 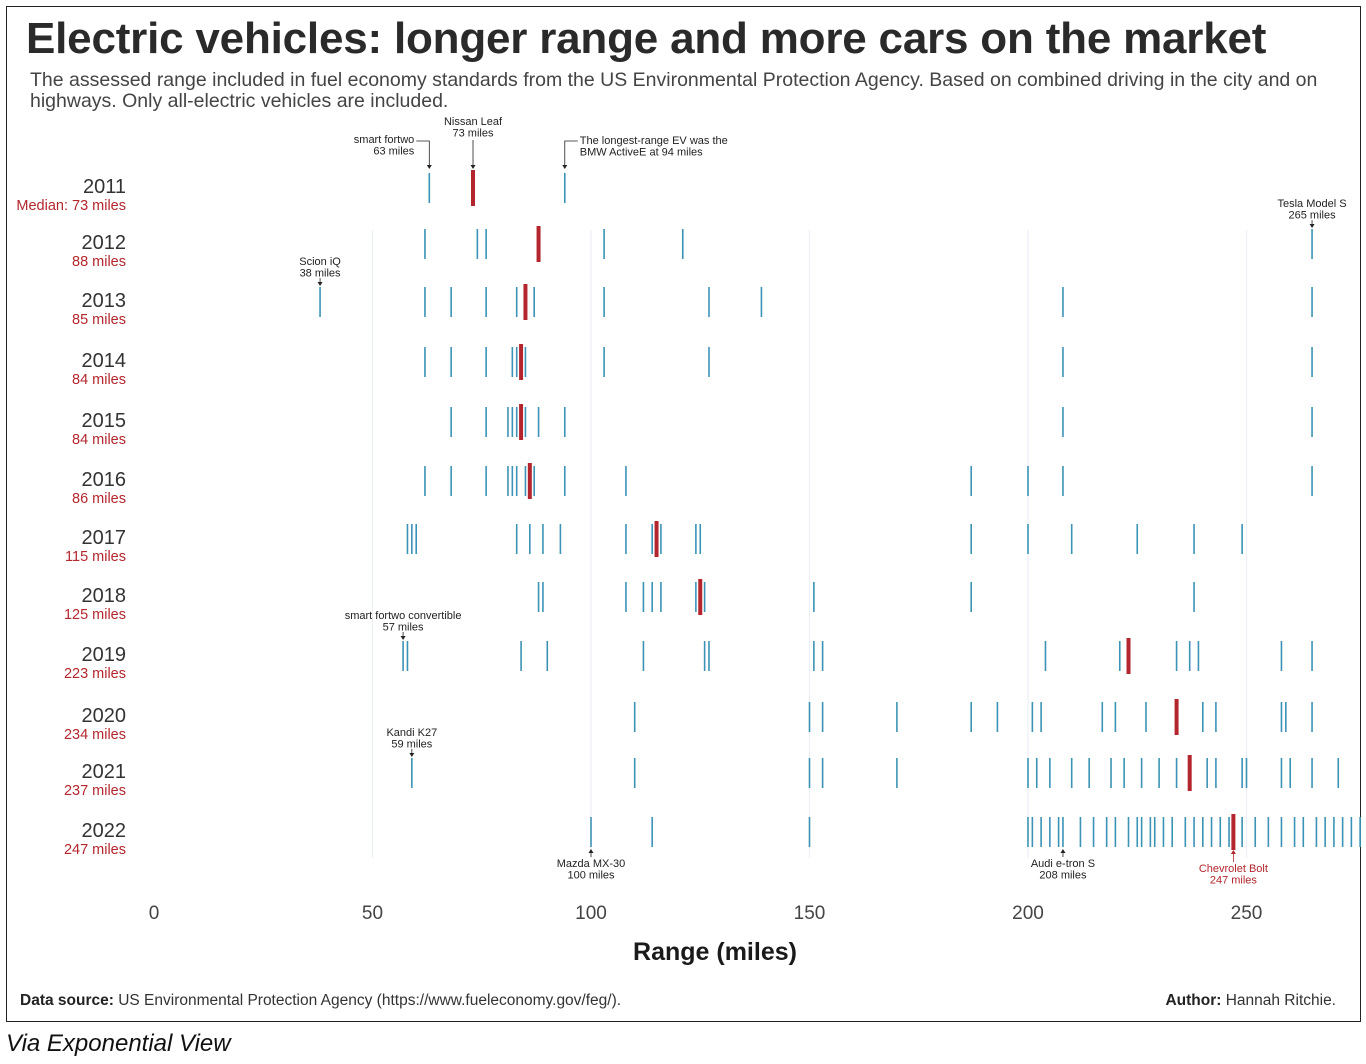 I want to click on median-label: 234 miles, so click(x=95, y=735).